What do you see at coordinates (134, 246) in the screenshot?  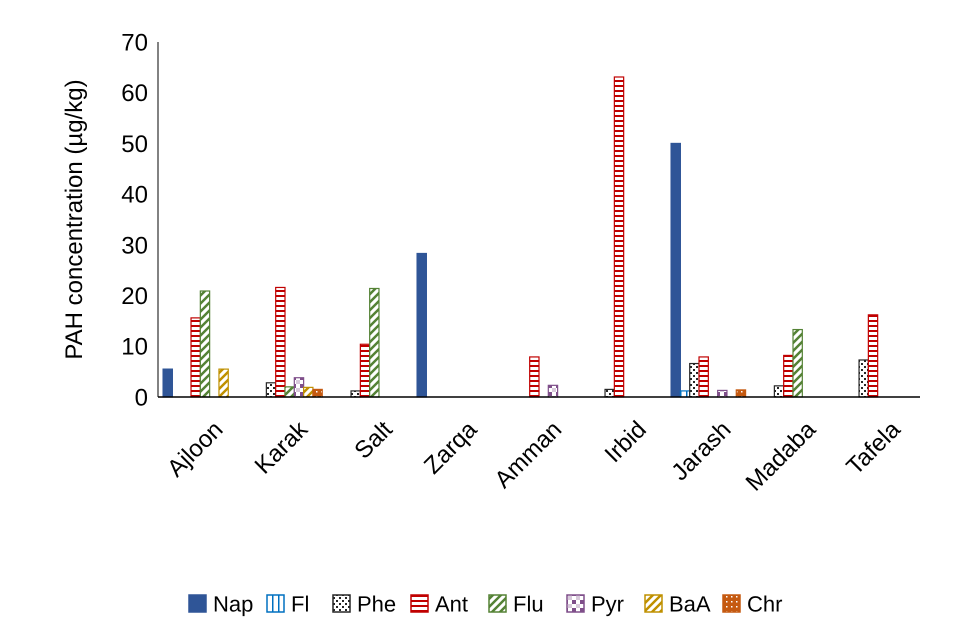 I see `y-tick-label: 30` at bounding box center [134, 246].